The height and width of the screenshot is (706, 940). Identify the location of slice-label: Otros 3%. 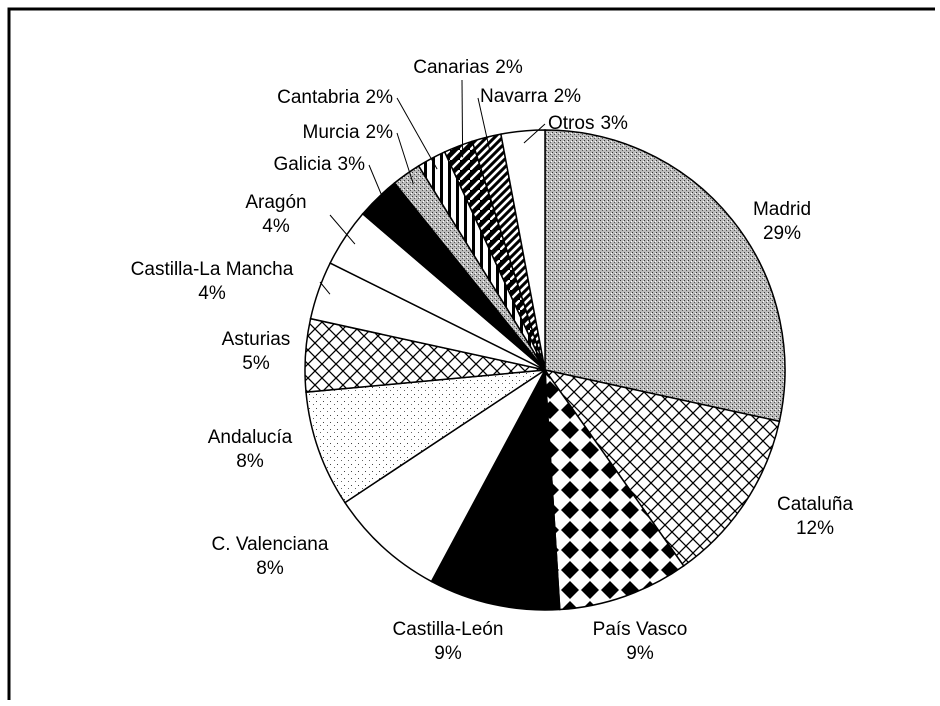
(588, 123).